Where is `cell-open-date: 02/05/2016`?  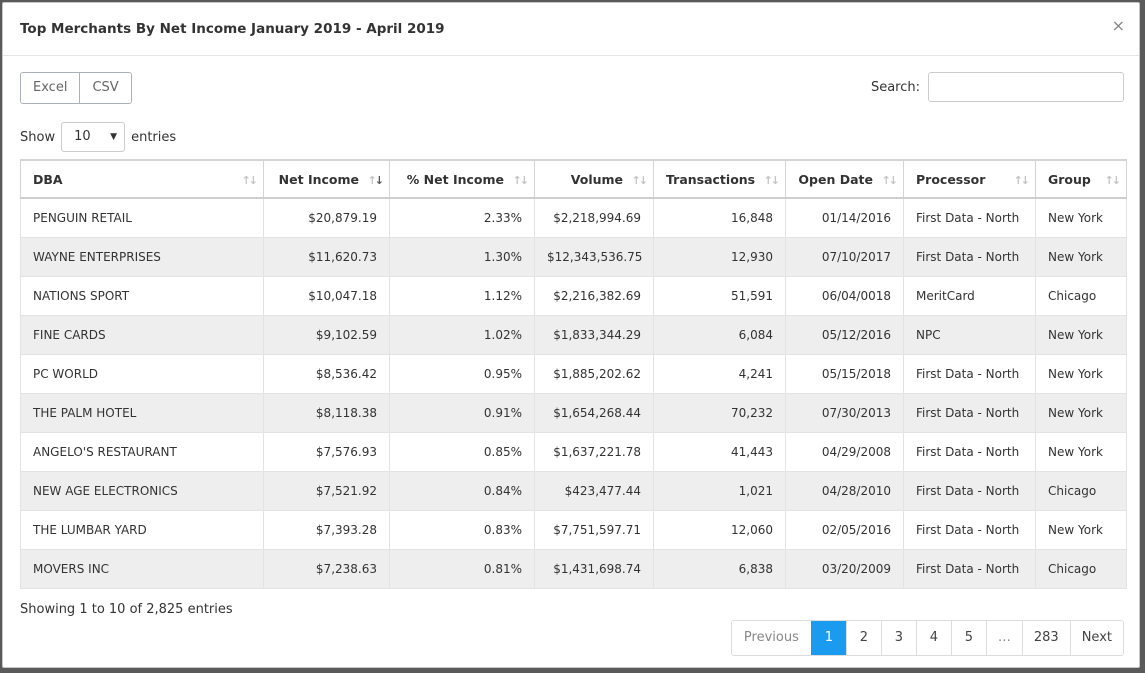 cell-open-date: 02/05/2016 is located at coordinates (844, 529).